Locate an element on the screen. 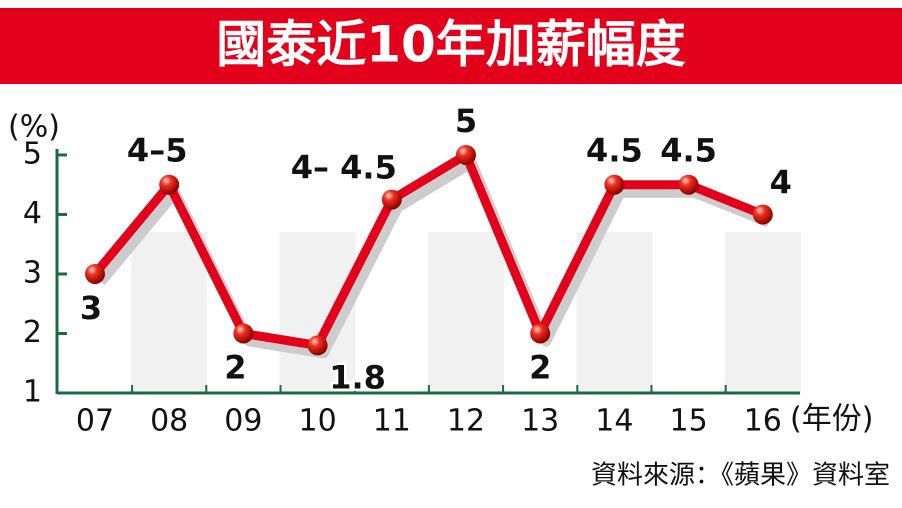  value-label: 1.8 is located at coordinates (357, 377).